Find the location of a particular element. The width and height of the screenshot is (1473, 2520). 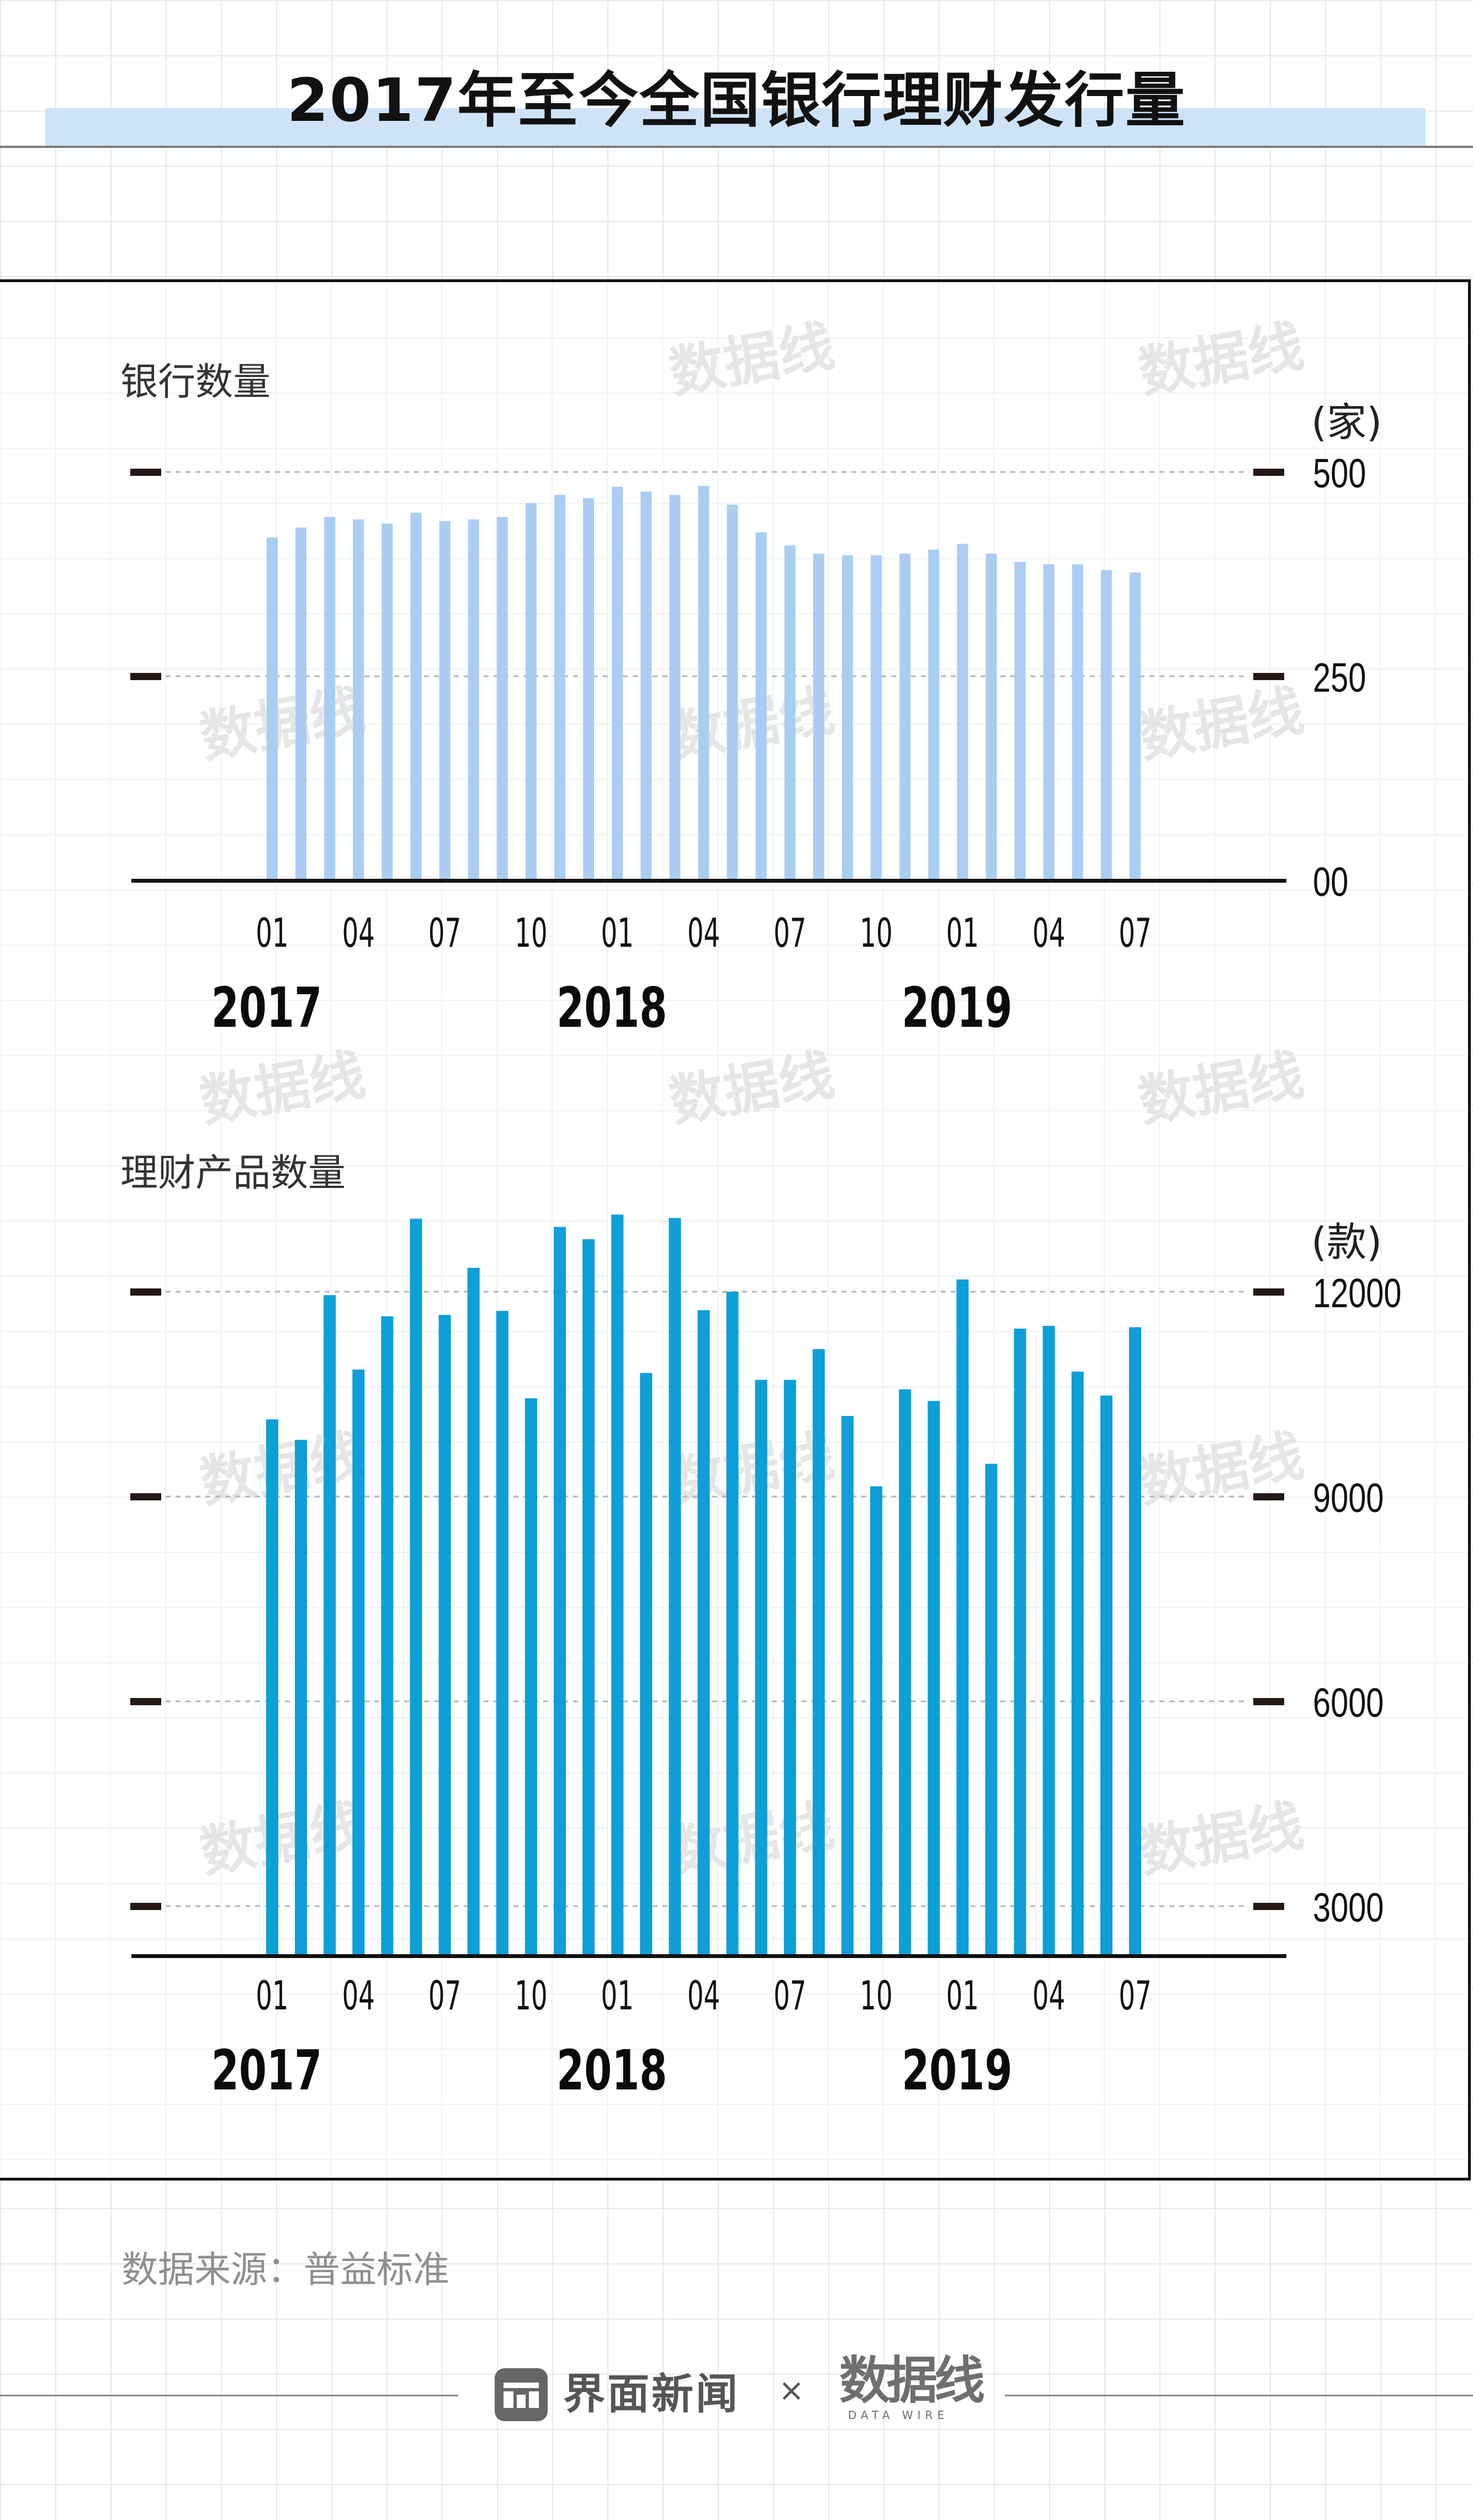

bank-chart-title: 银行数量 is located at coordinates (195, 382).